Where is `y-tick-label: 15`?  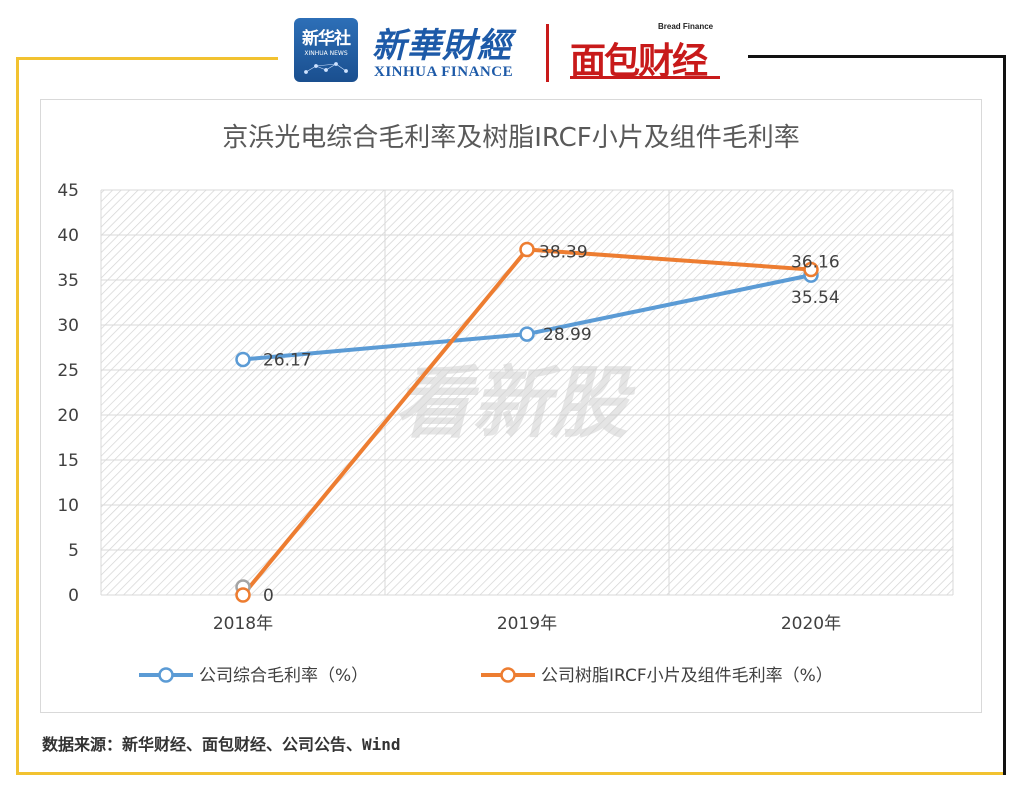
y-tick-label: 15 is located at coordinates (68, 461).